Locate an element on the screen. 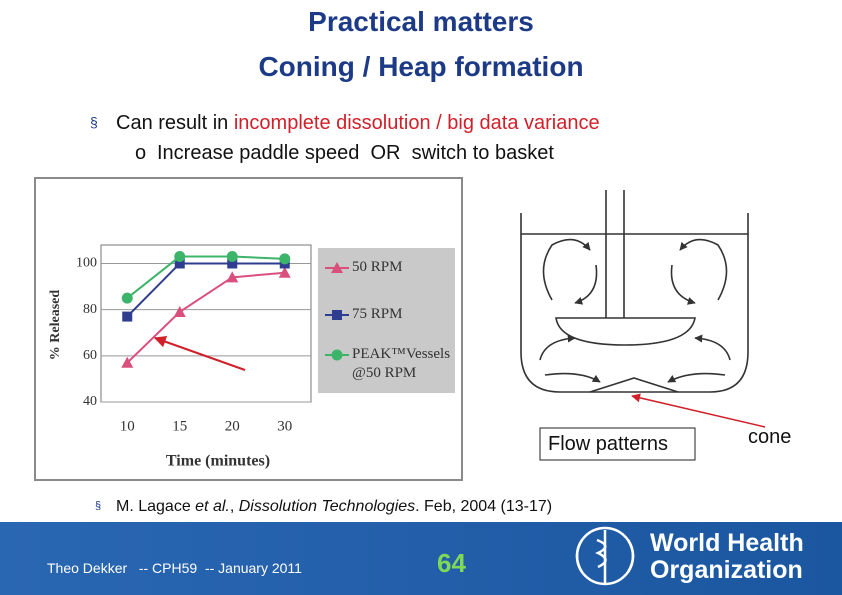 This screenshot has height=595, width=842. figure-caption: Flow patterns is located at coordinates (608, 444).